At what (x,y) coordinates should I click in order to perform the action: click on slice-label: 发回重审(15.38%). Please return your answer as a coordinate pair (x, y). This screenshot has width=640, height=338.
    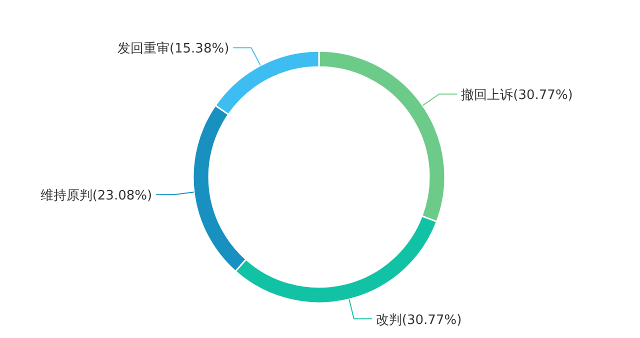
    Looking at the image, I should click on (173, 48).